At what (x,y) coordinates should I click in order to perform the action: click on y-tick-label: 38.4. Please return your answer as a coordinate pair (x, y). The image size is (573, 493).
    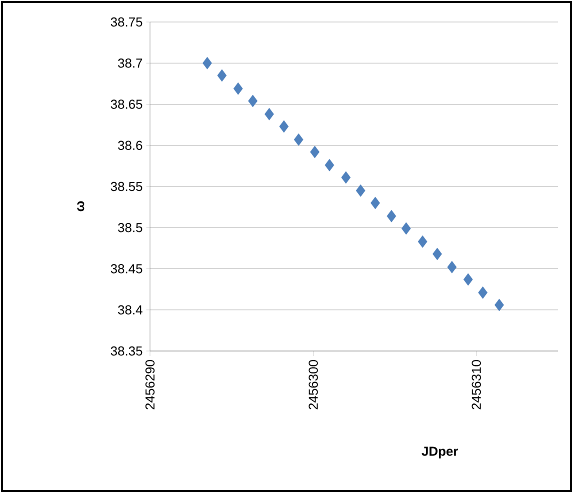
    Looking at the image, I should click on (130, 309).